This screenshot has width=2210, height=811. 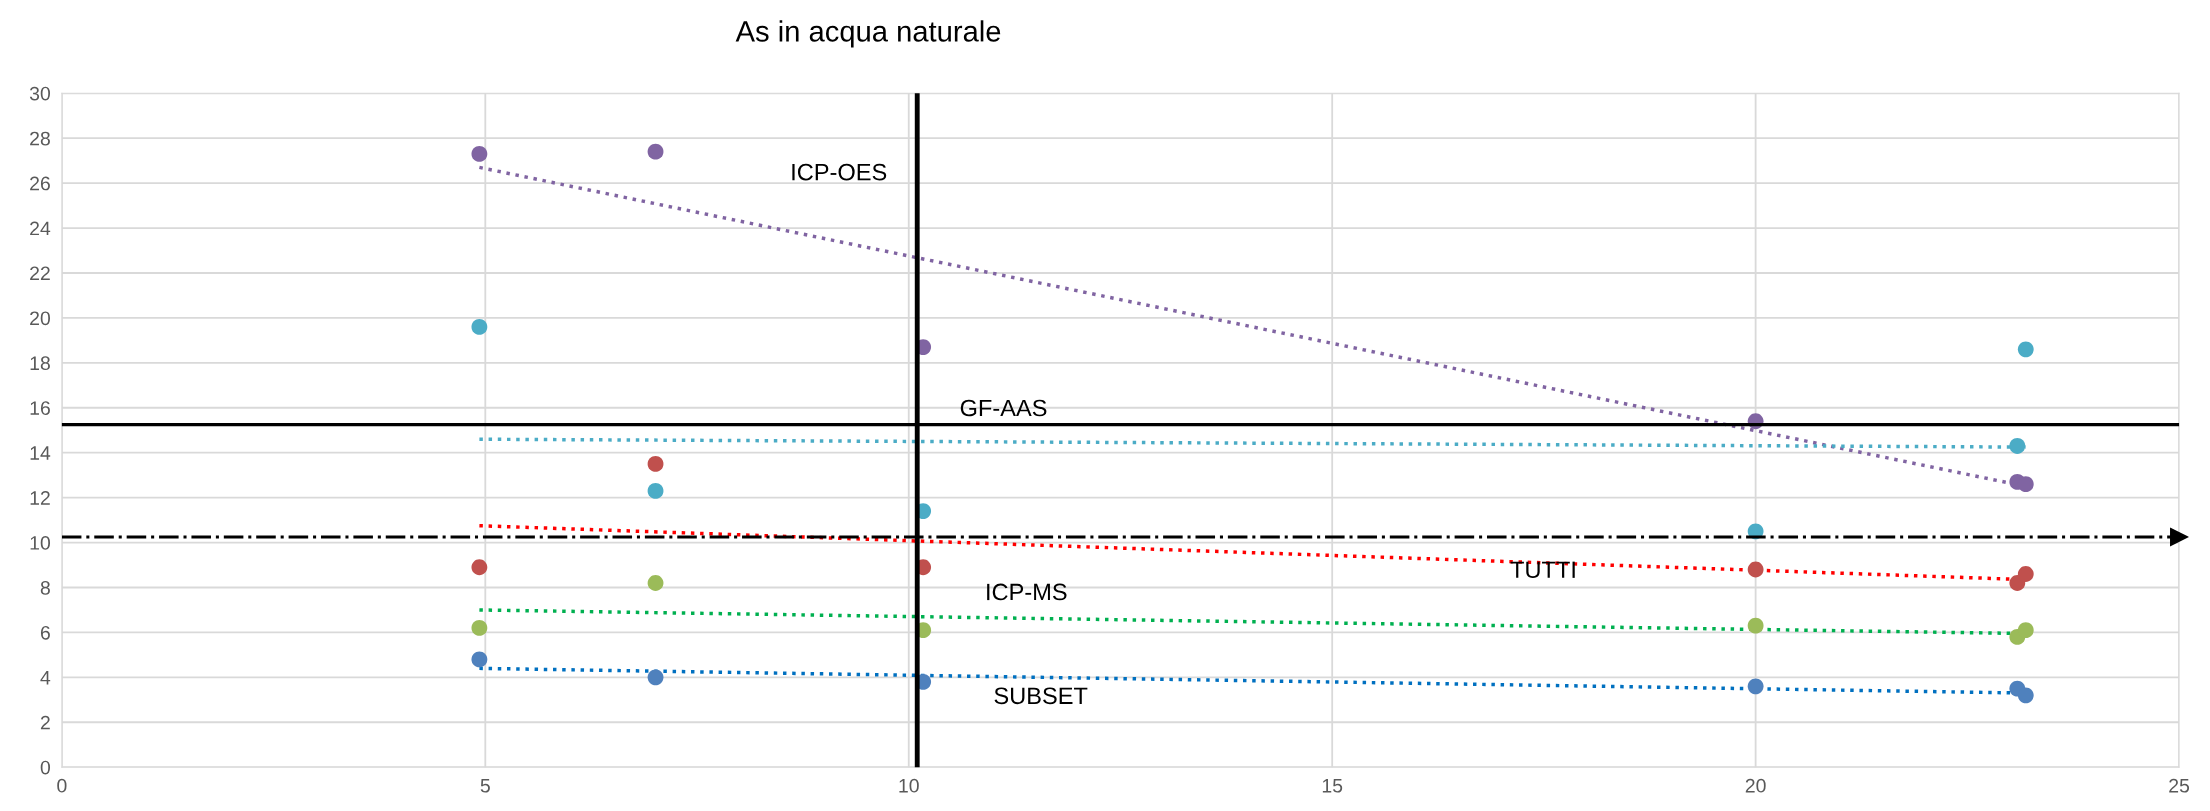 I want to click on y-tick-label: 6, so click(x=45, y=632).